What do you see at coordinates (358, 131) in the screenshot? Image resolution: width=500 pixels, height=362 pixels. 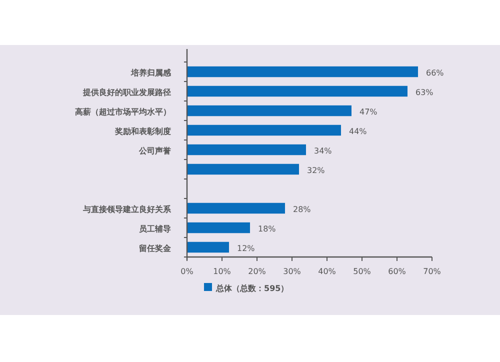 I see `data-label: 44%` at bounding box center [358, 131].